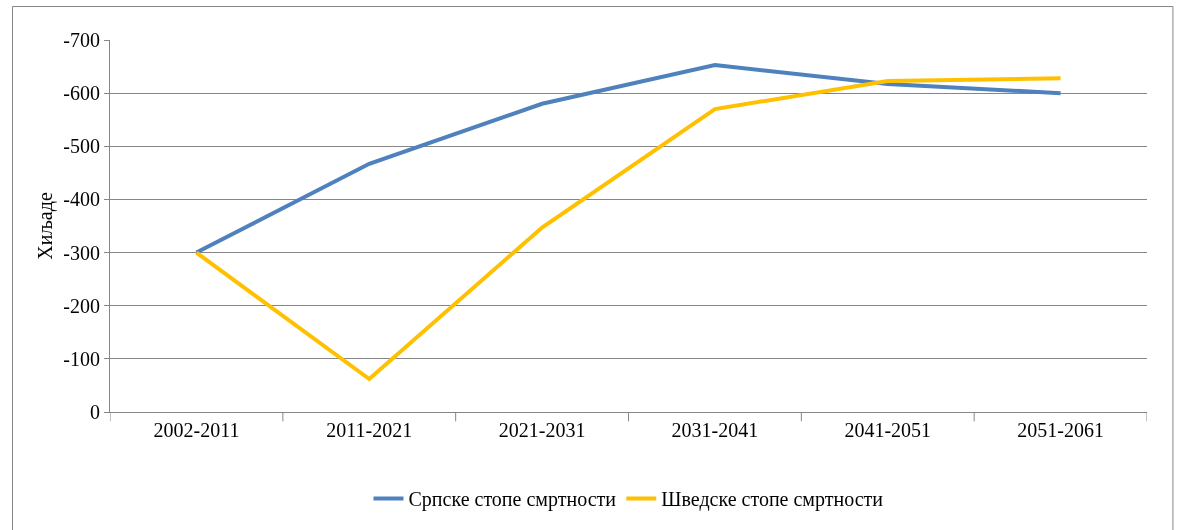 The height and width of the screenshot is (530, 1187). I want to click on y-tick-label: -100, so click(81, 358).